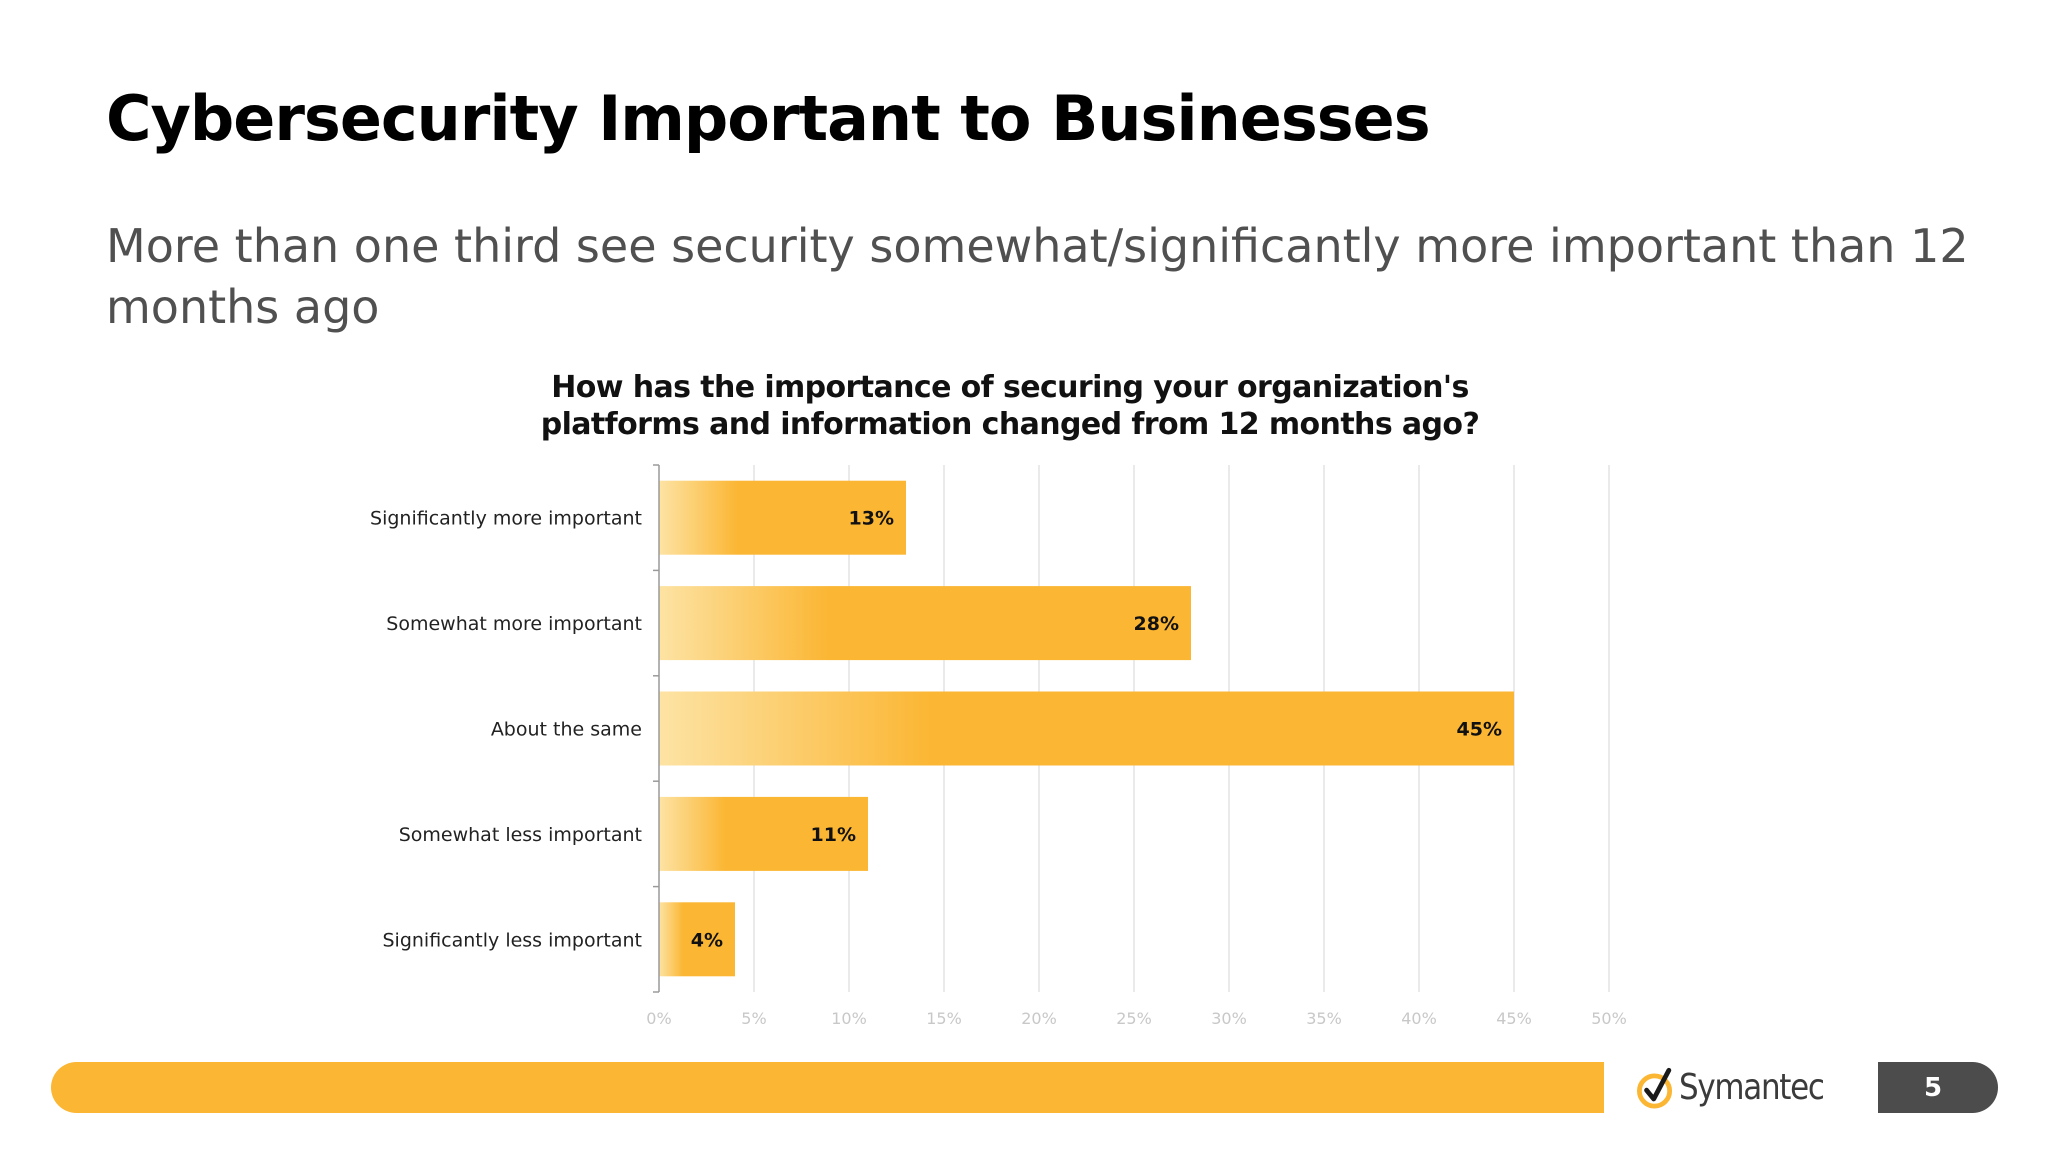 The image size is (2048, 1152). I want to click on slide-title: Cybersecurity Important to Businesses, so click(768, 118).